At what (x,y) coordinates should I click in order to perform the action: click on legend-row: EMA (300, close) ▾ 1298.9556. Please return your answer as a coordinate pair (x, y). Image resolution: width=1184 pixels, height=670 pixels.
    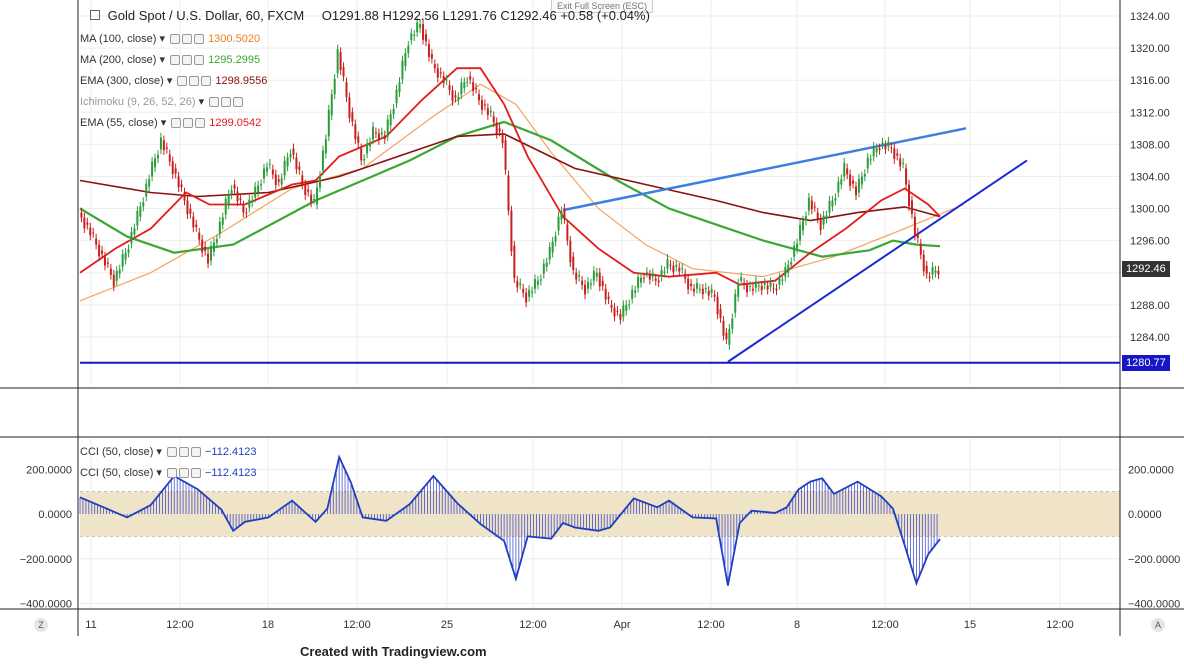
    Looking at the image, I should click on (173, 80).